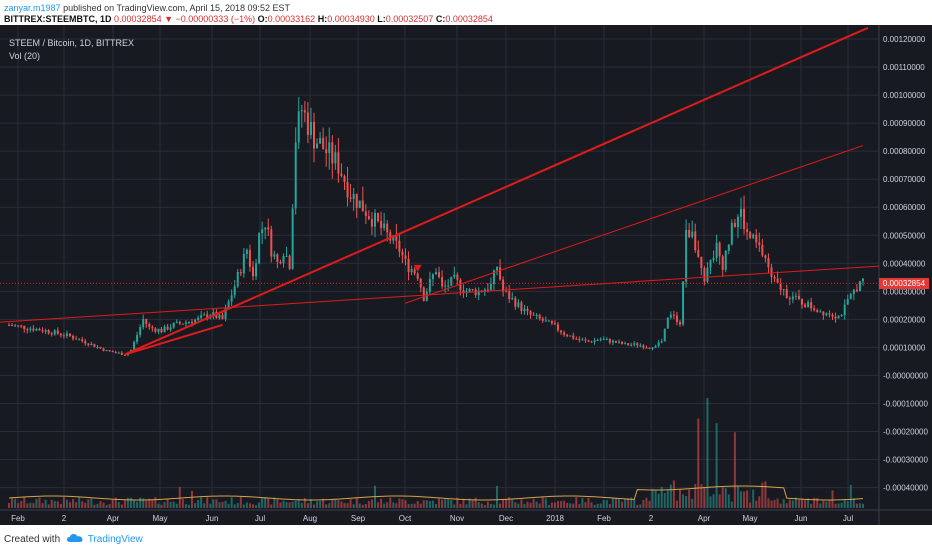 The width and height of the screenshot is (932, 550). I want to click on created-with-text: Created with, so click(32, 540).